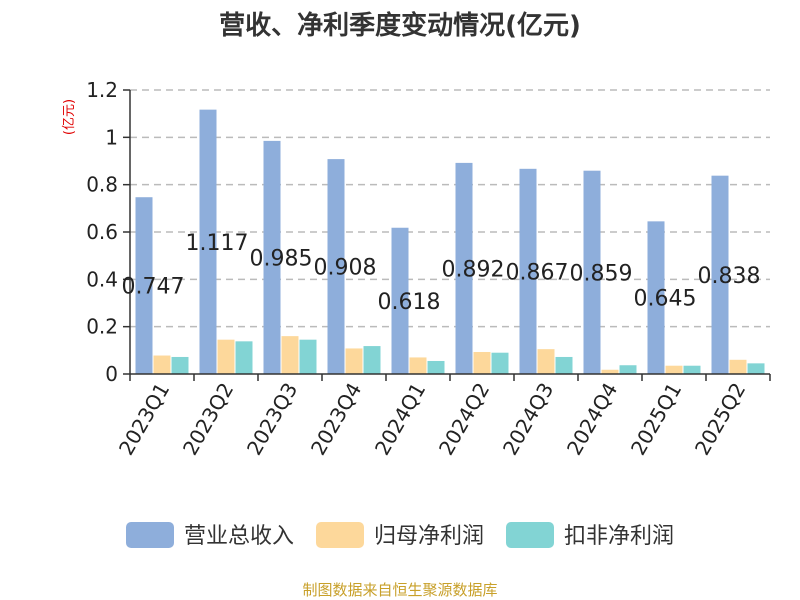  Describe the element at coordinates (482, 362) in the screenshot. I see `bar-2024Q2-归母净利润` at that location.